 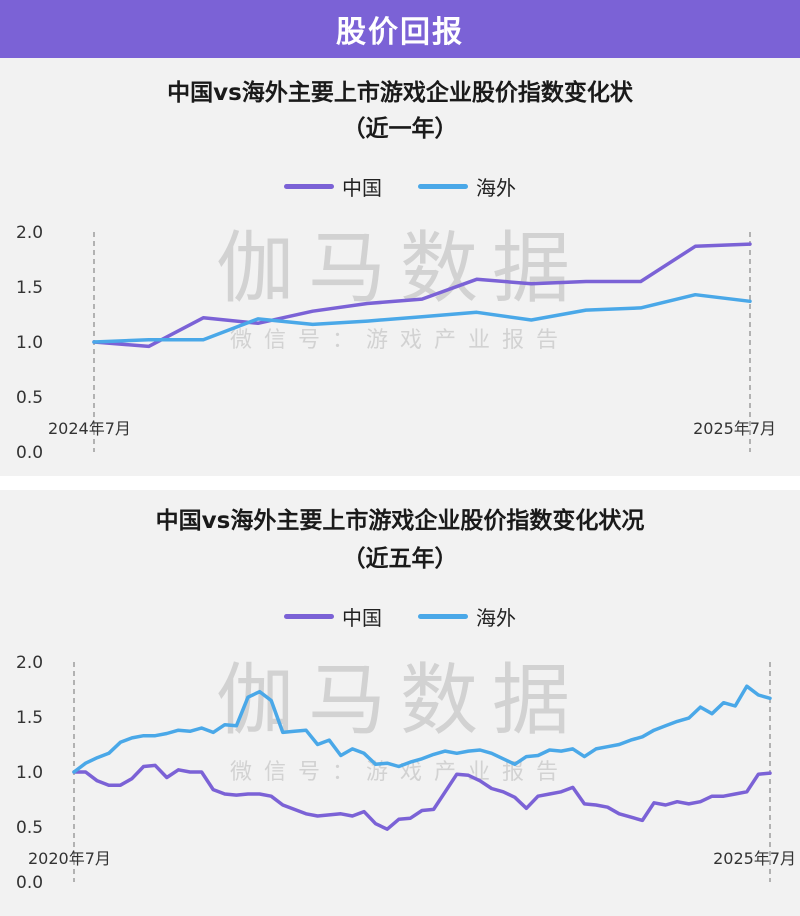 What do you see at coordinates (400, 93) in the screenshot?
I see `chart-title-line1: 中国vs海外主要上市游戏企业股价指数变化状` at bounding box center [400, 93].